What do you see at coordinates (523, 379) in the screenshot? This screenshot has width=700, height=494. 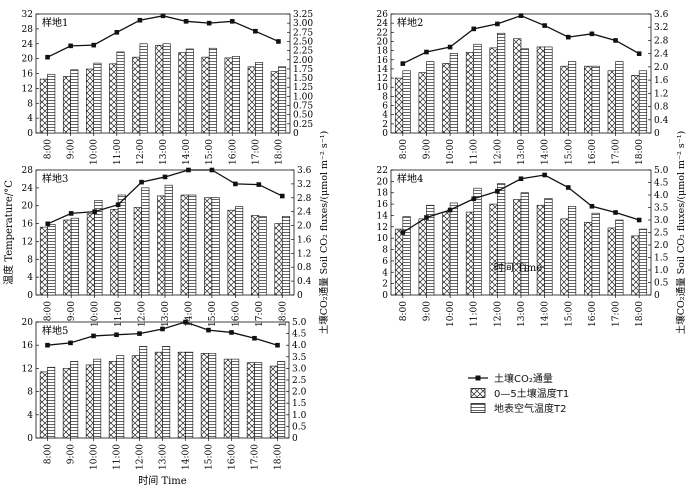 I see `legend-label: 土壤CO₂通量` at bounding box center [523, 379].